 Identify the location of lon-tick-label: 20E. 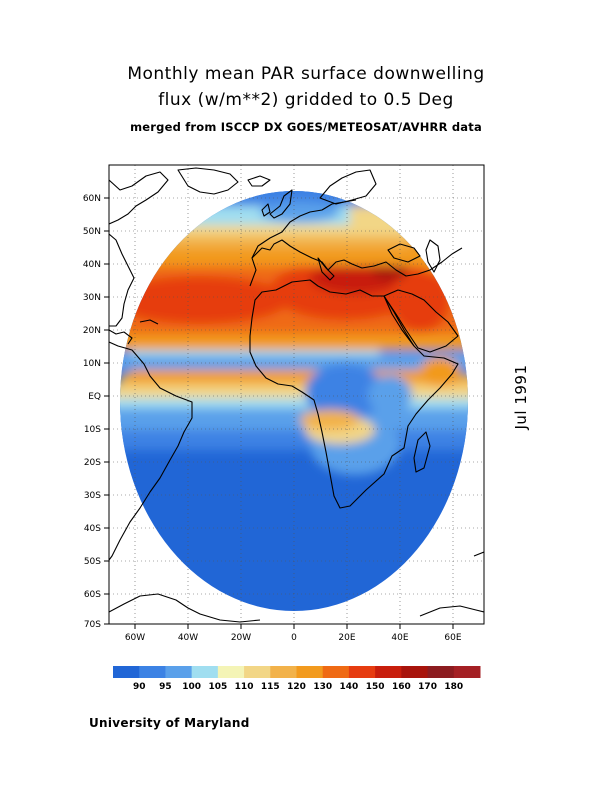
(346, 638).